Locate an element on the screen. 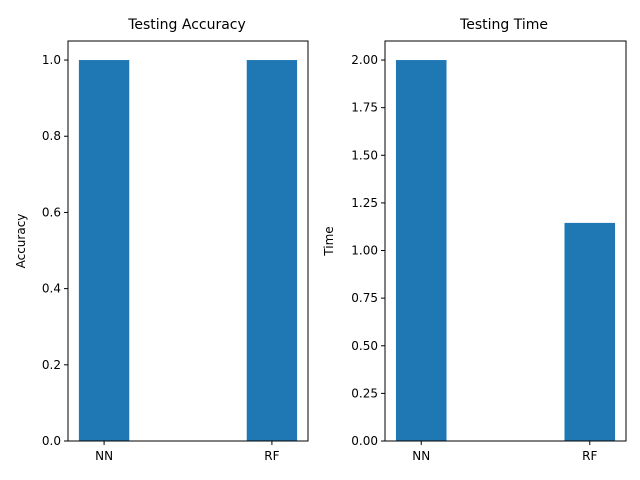 The width and height of the screenshot is (640, 480). accuracy-y-tick-label: 0.4 is located at coordinates (51, 289).